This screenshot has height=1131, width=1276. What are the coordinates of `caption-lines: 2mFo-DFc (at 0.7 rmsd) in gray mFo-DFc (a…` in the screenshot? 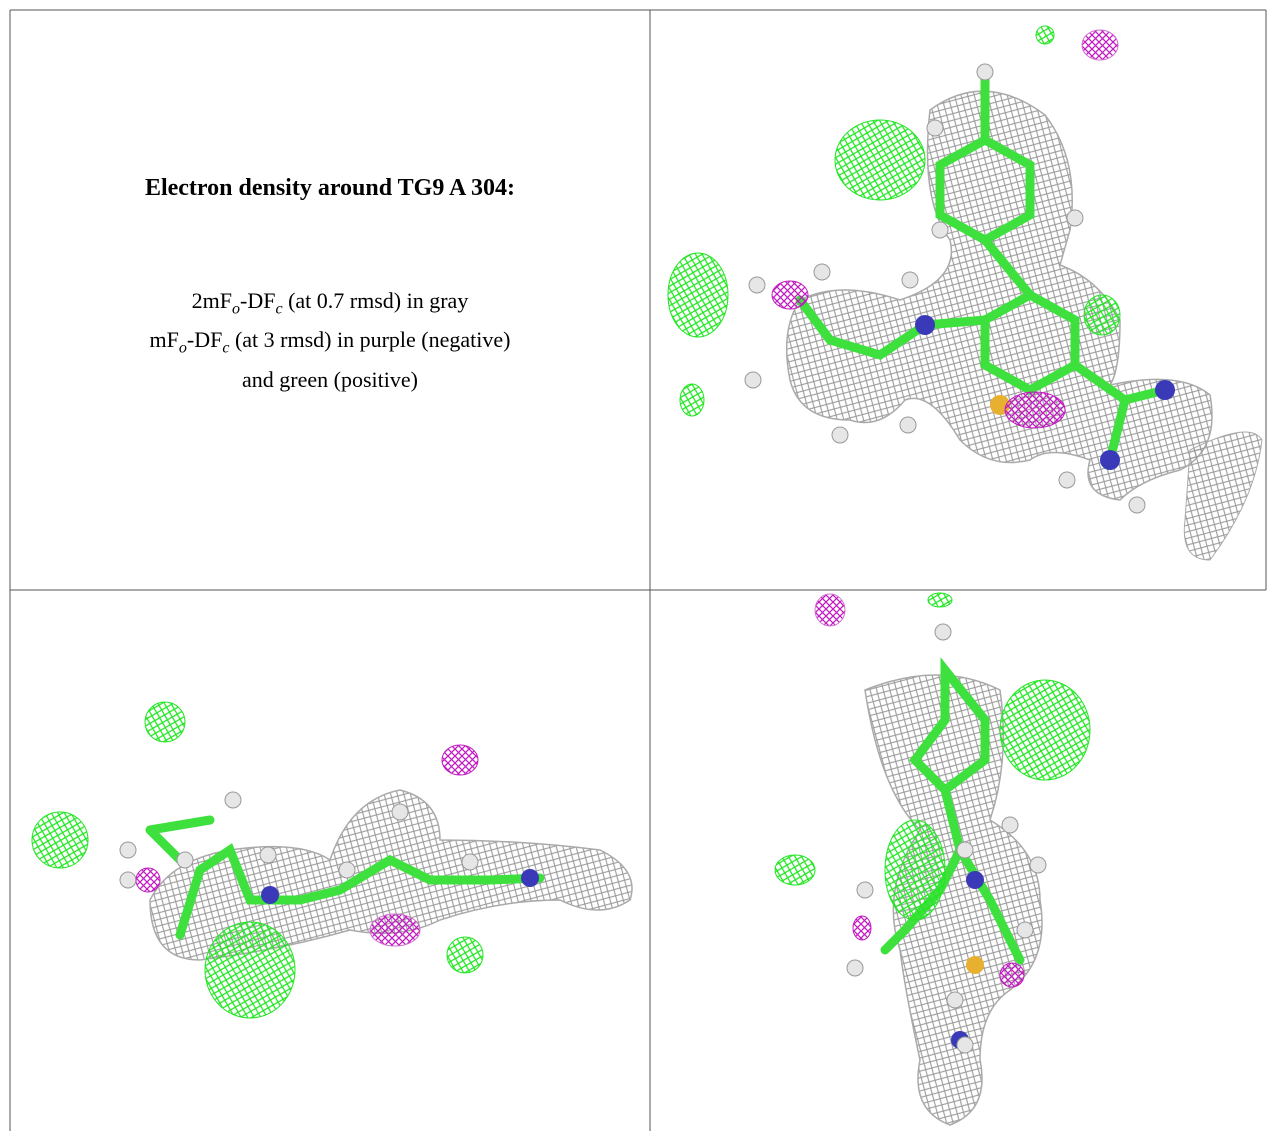 It's located at (330, 340).